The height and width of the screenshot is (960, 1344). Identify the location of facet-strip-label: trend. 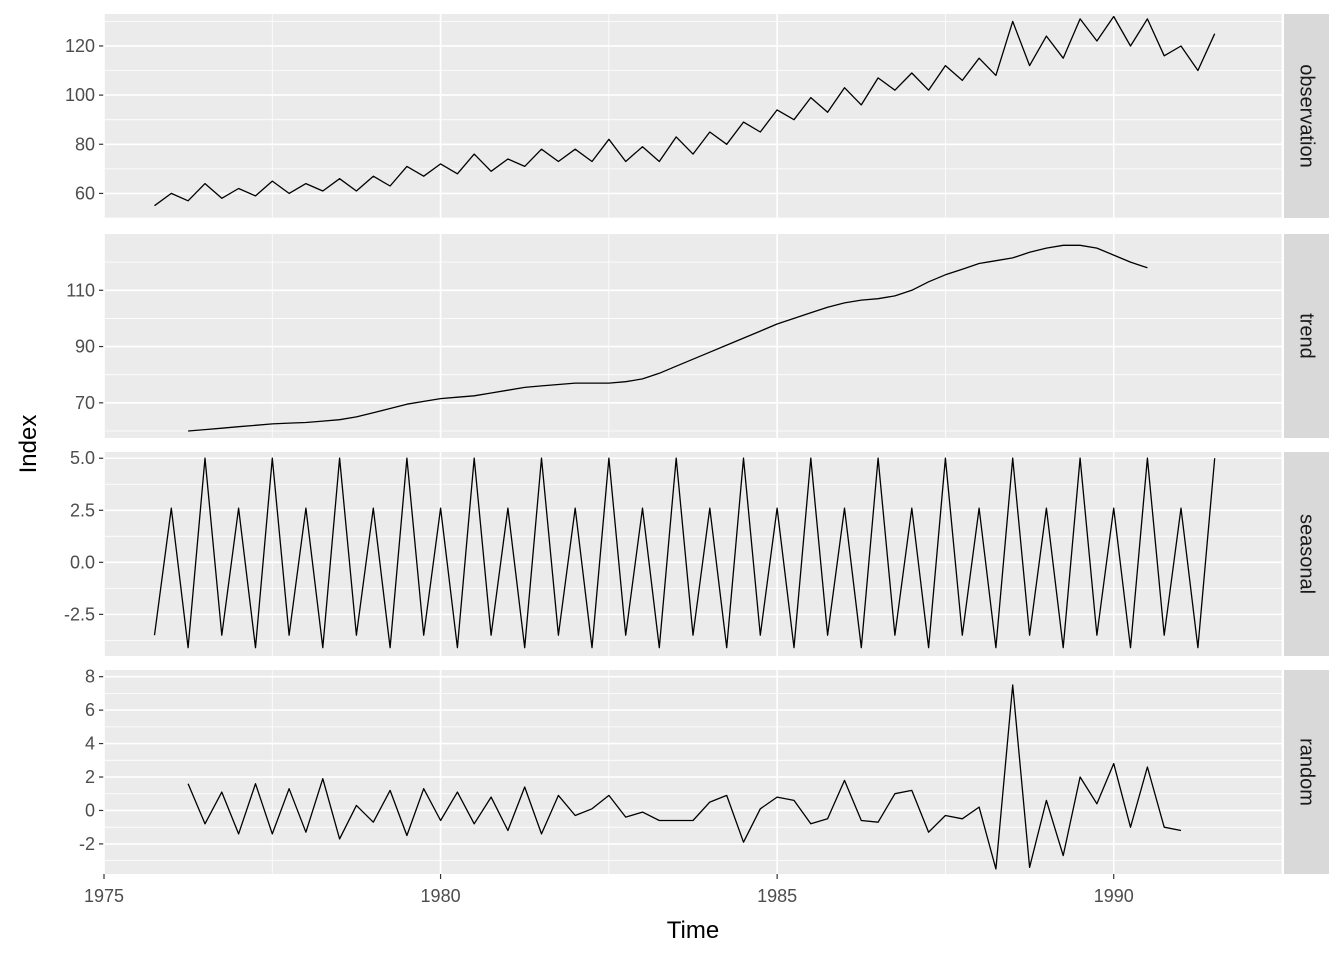
(1307, 336).